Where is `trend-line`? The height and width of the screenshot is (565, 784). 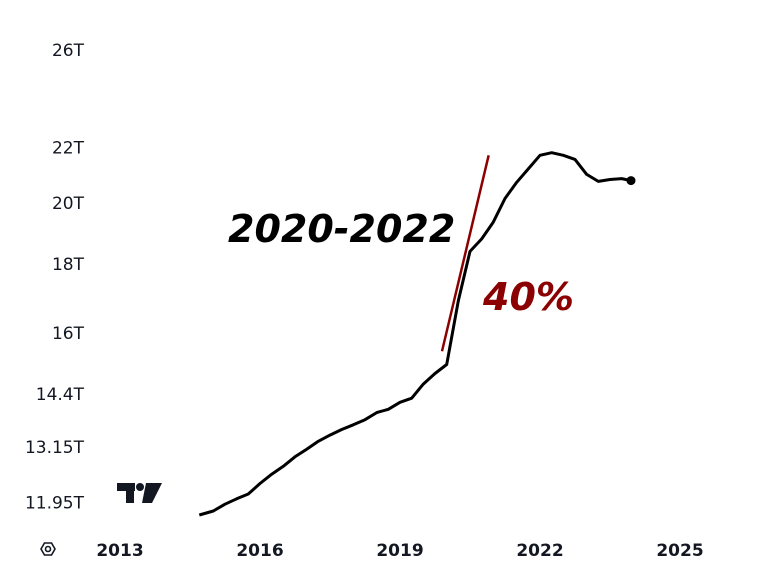 trend-line is located at coordinates (465, 253).